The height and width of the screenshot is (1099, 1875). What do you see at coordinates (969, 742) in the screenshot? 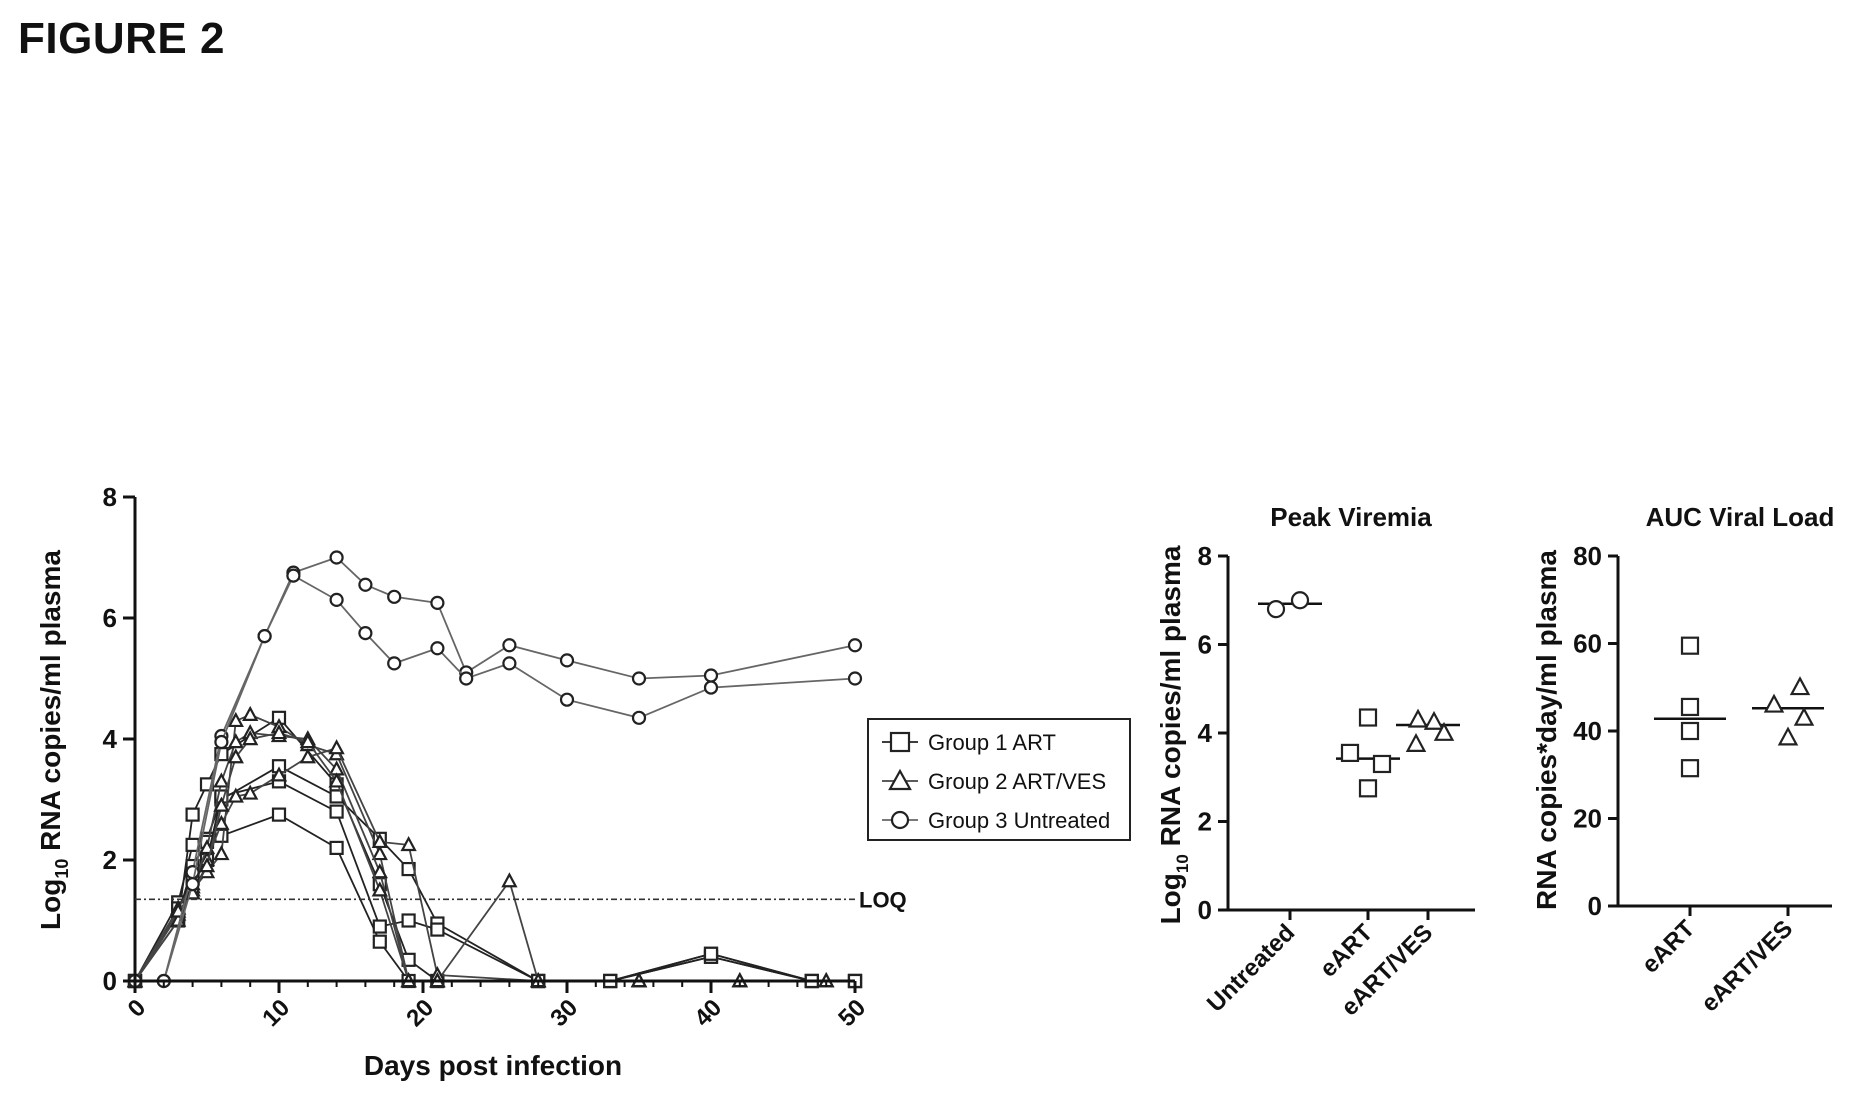
I see `legend-entry-group-1: Group 1 ART` at bounding box center [969, 742].